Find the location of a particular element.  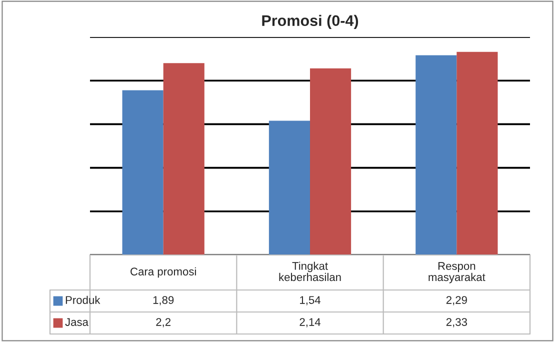

data-label: 2,33 is located at coordinates (456, 323).